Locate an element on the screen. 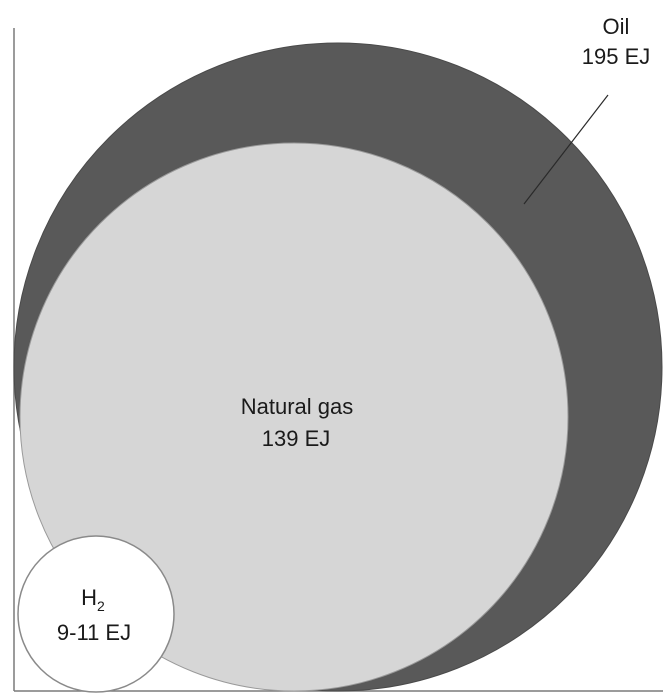 Image resolution: width=665 pixels, height=694 pixels. h2-name-subscript: 2 is located at coordinates (101, 606).